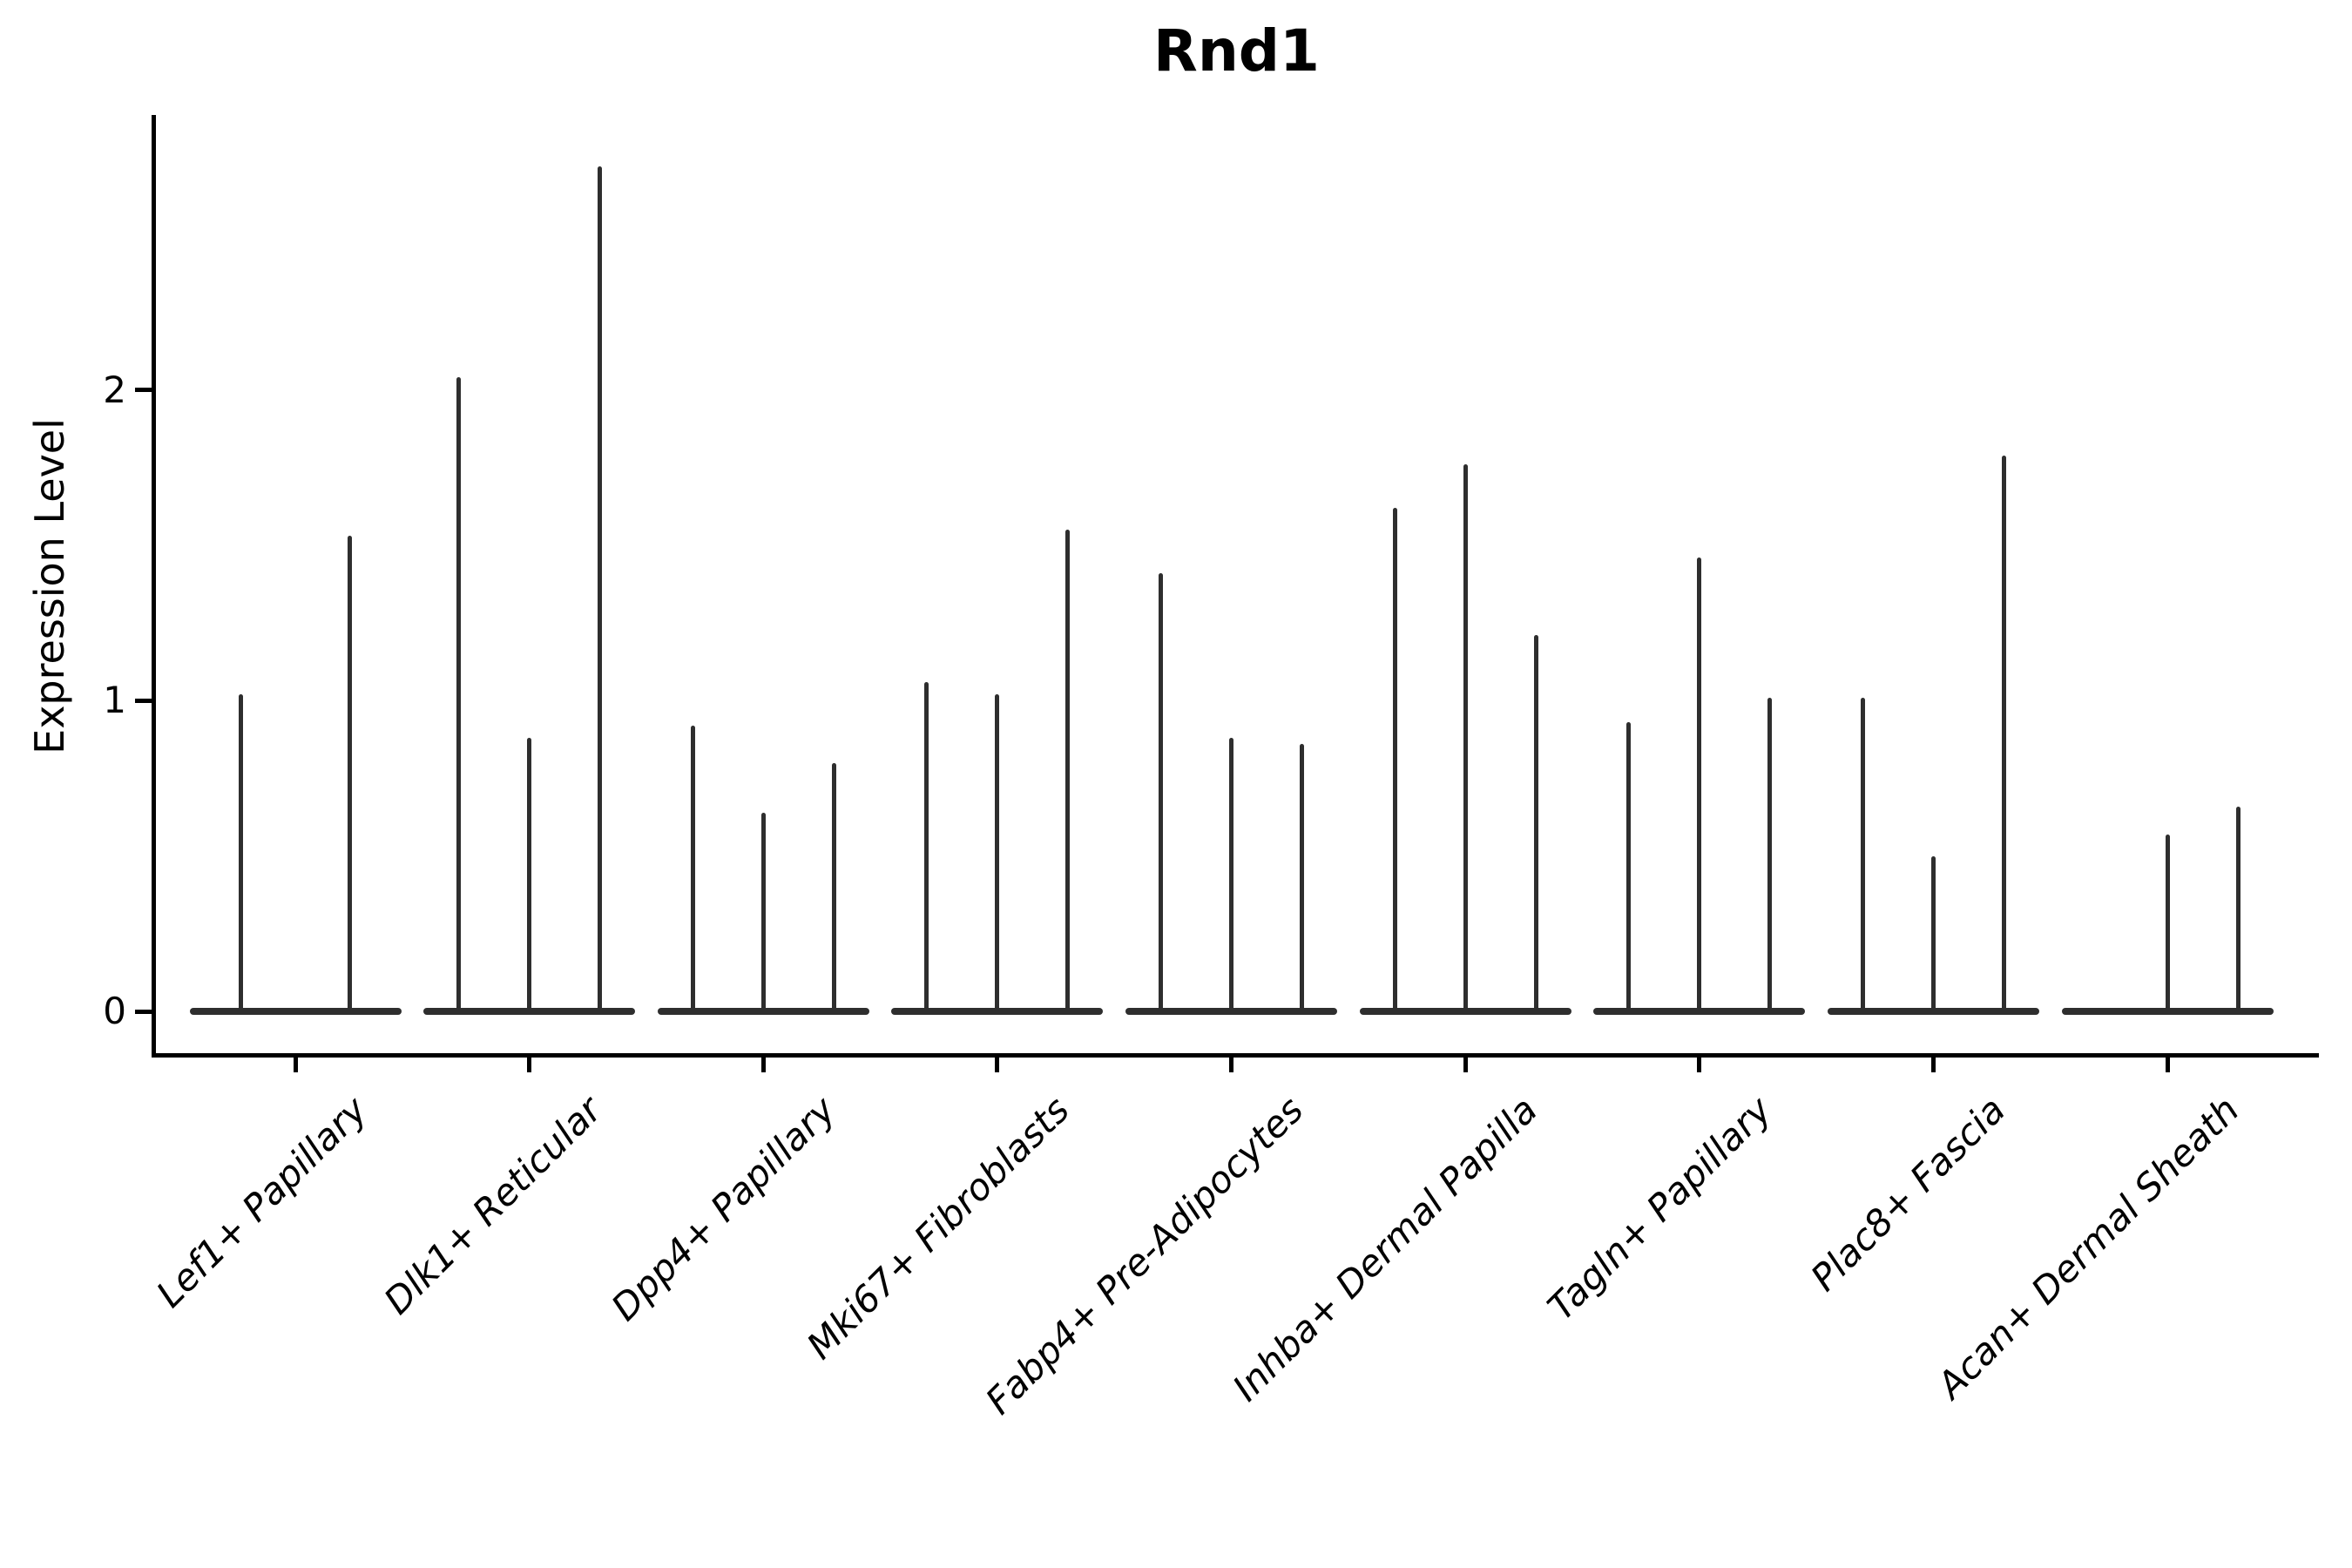 This screenshot has height=1568, width=2352. I want to click on x-tick-label: Tagln+ Papillary, so click(1659, 1208).